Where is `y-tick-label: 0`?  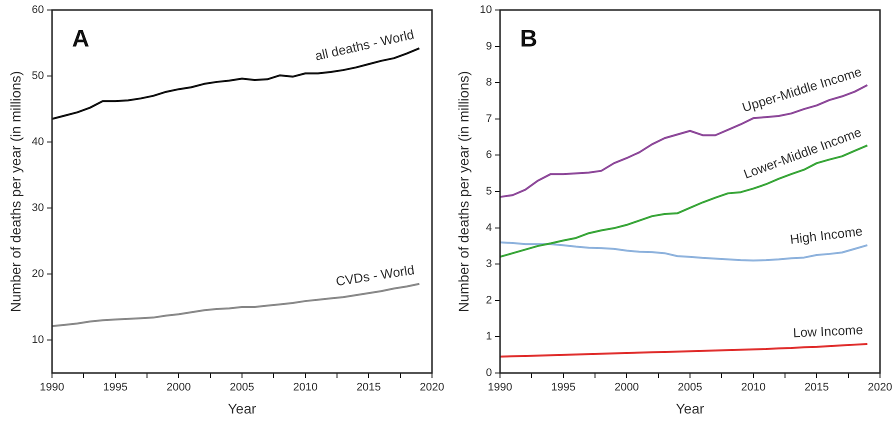 y-tick-label: 0 is located at coordinates (489, 373).